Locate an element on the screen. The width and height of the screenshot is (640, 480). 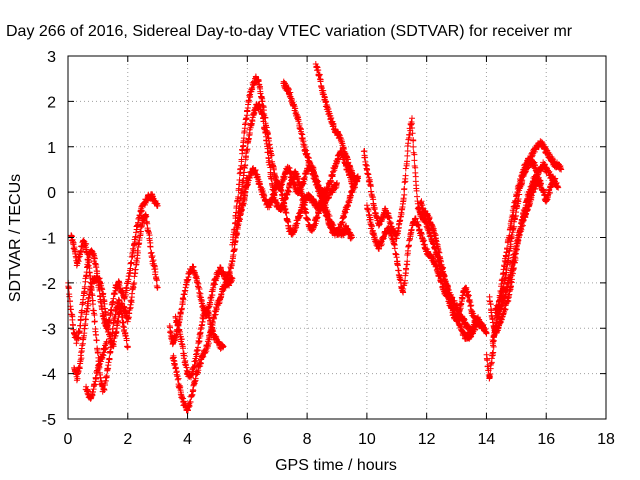
y-axis-label: SDTVAR / TECUs is located at coordinates (15, 238).